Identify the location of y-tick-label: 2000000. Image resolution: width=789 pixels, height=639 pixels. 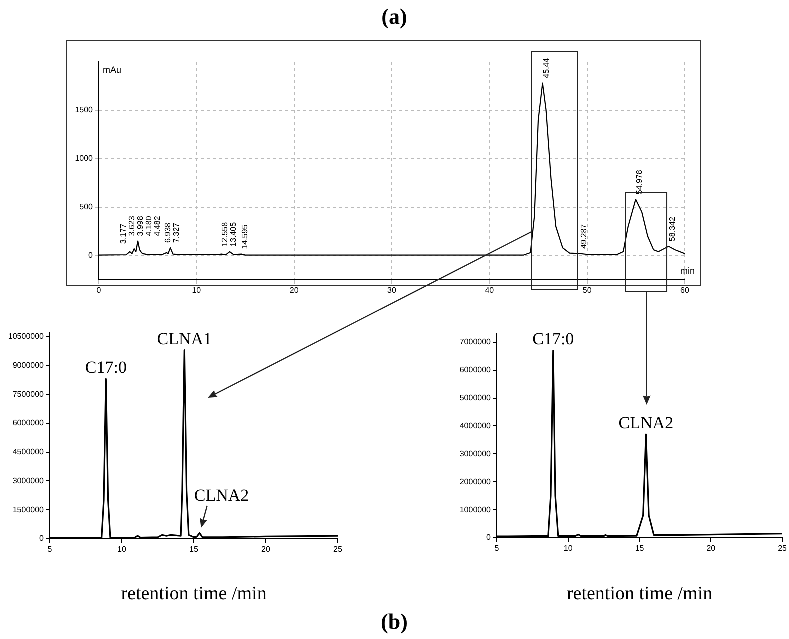
(476, 481).